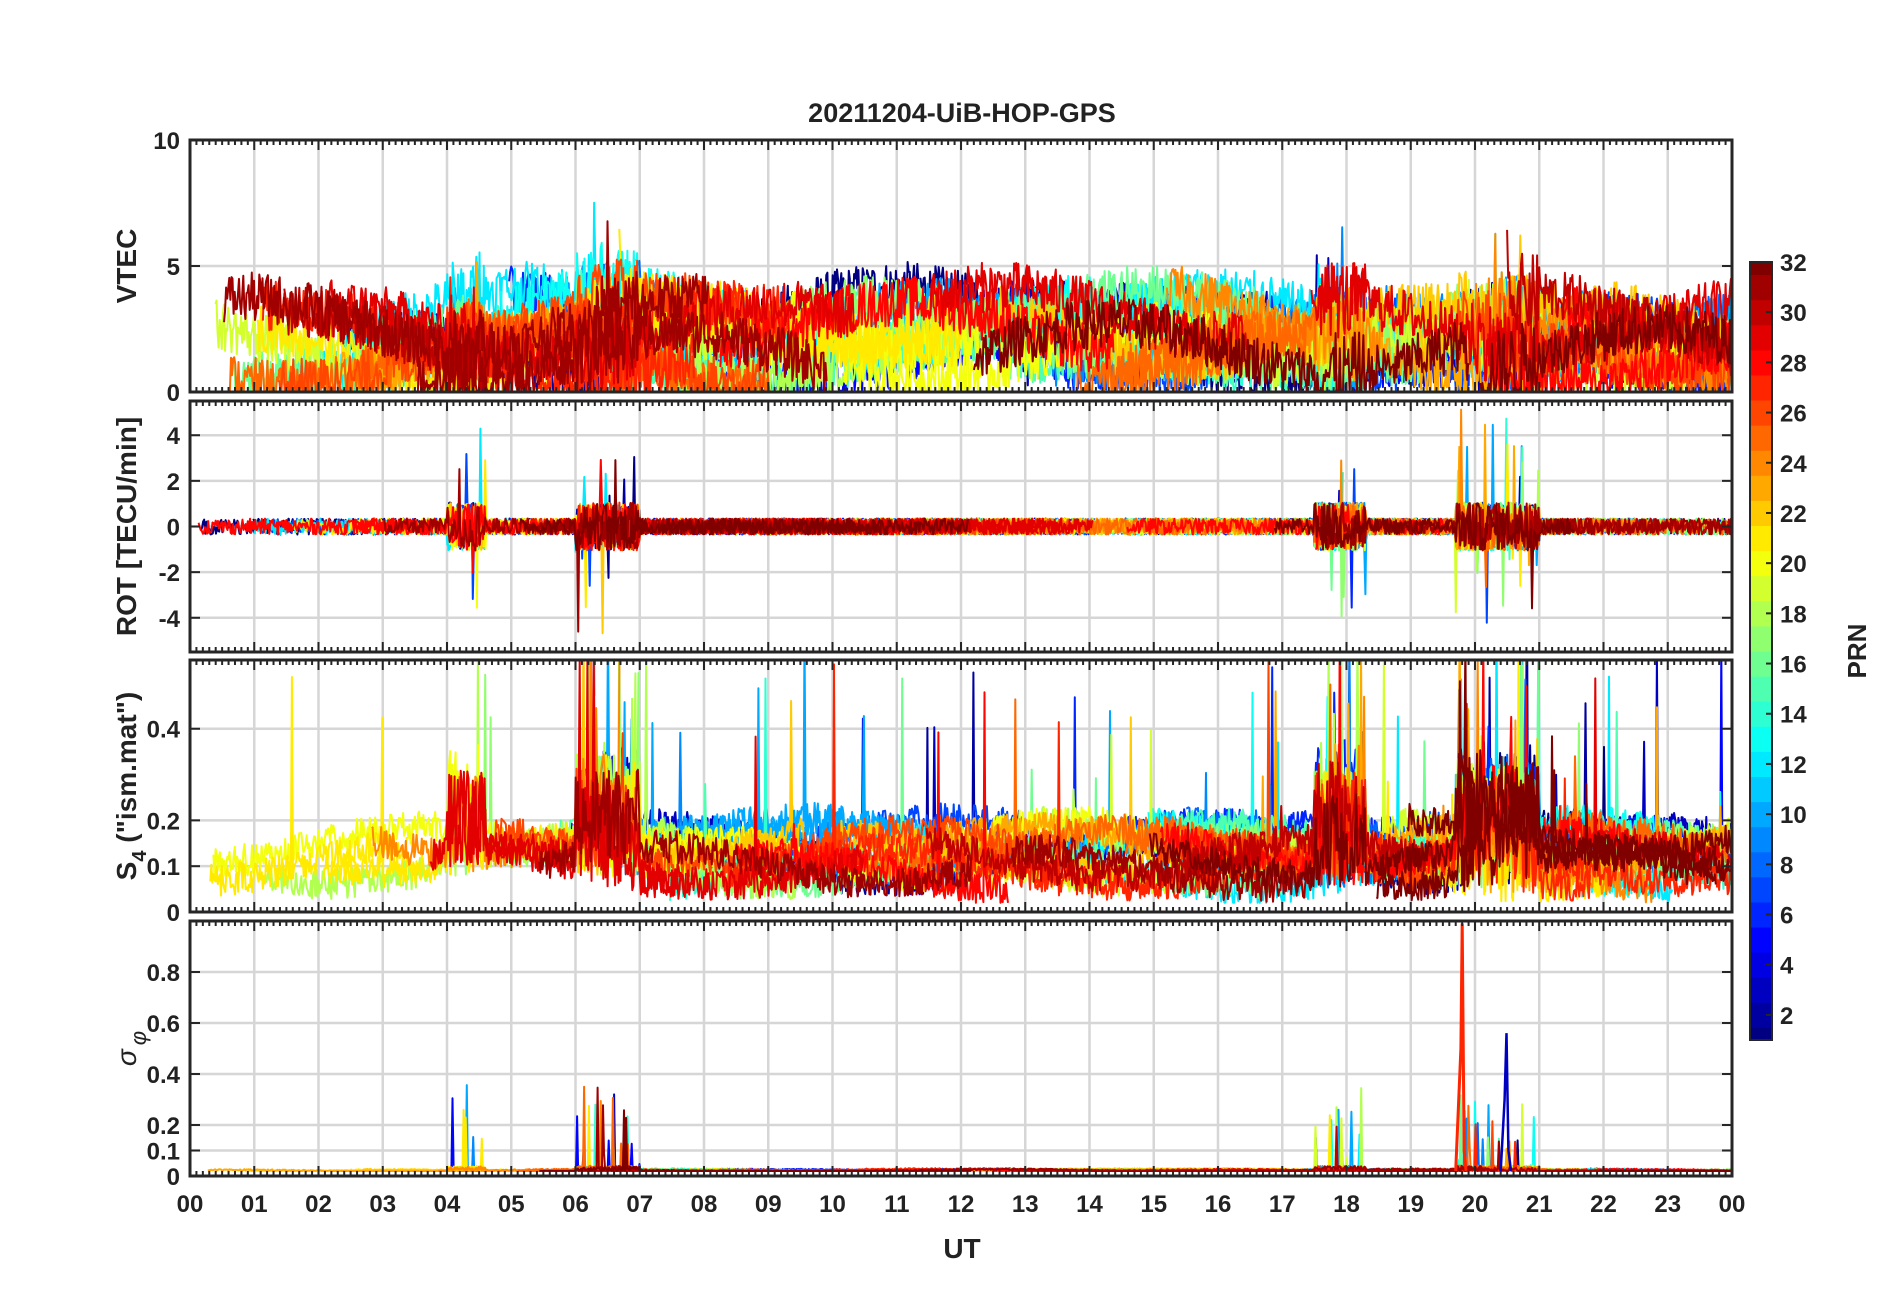  I want to click on y-tick-label: -4, so click(170, 619).